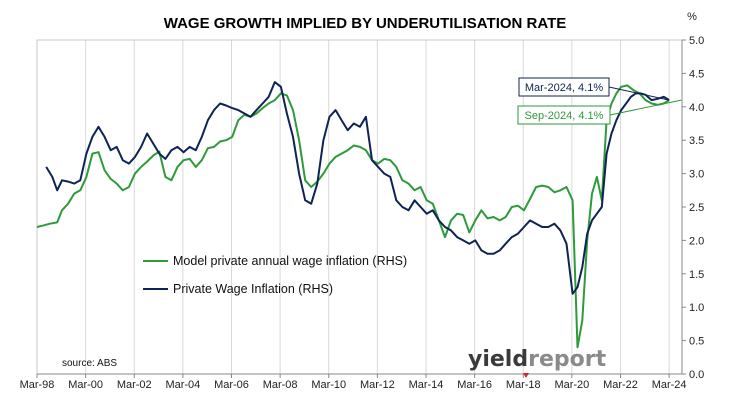 This screenshot has height=400, width=730. I want to click on annotation-label: Sep-2024, 4.1%, so click(564, 116).